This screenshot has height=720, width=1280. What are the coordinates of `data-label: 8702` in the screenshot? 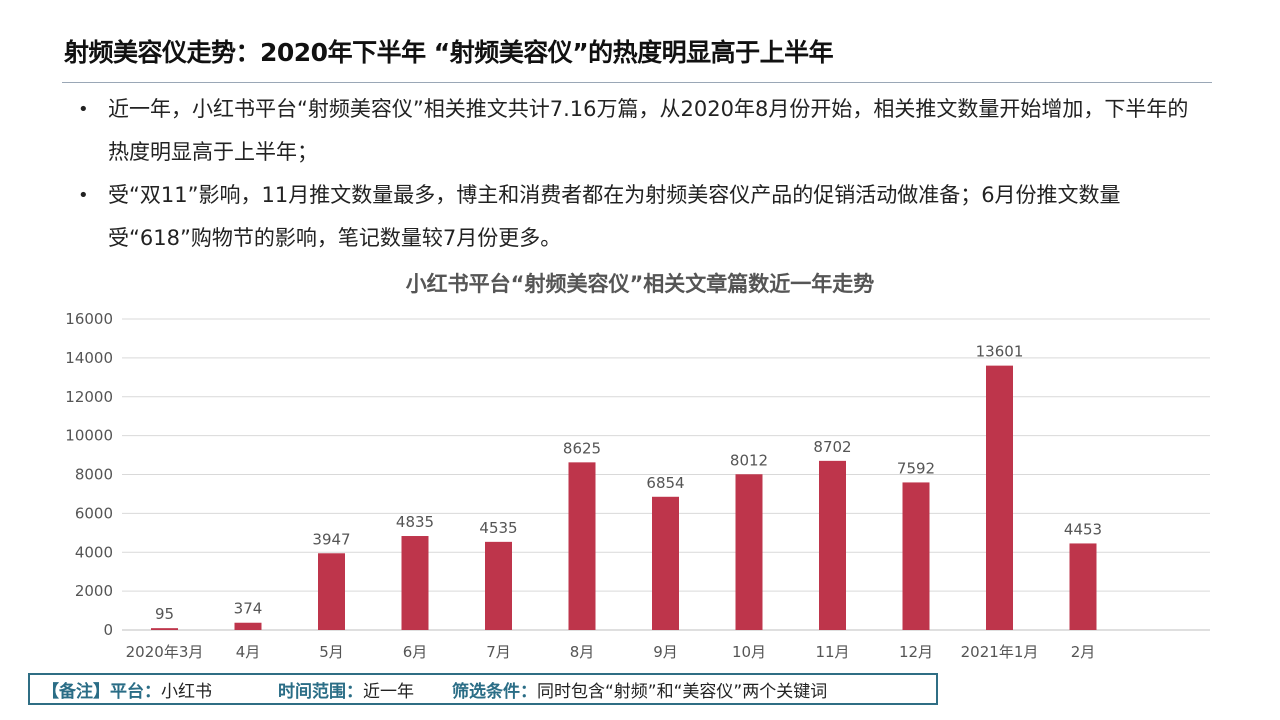 It's located at (832, 447).